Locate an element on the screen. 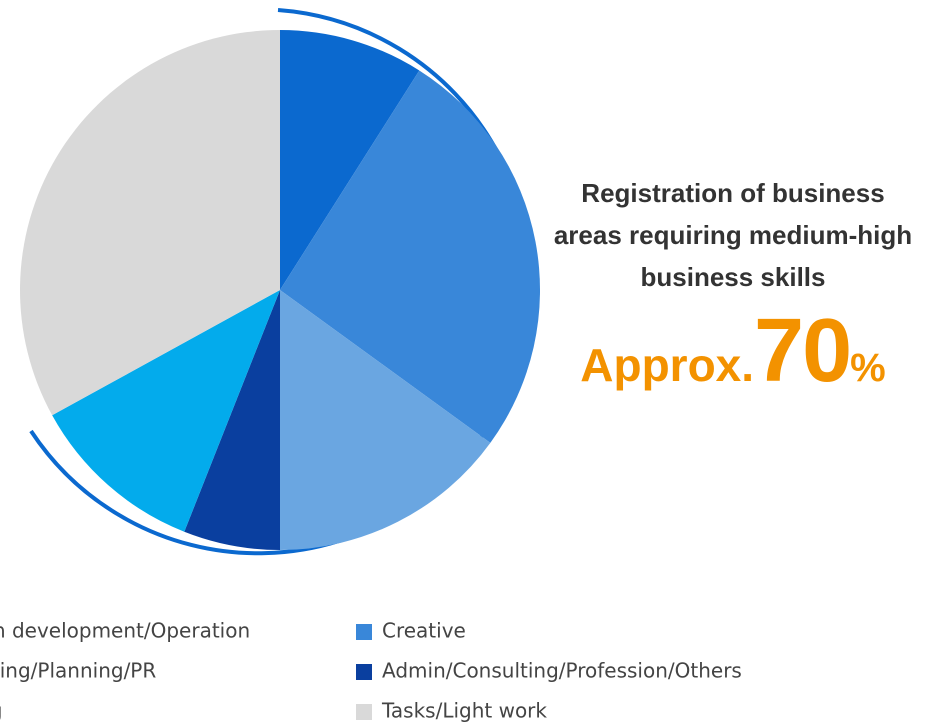 The width and height of the screenshot is (938, 727). legend-label: Admin/Consulting/Profession/Others is located at coordinates (562, 671).